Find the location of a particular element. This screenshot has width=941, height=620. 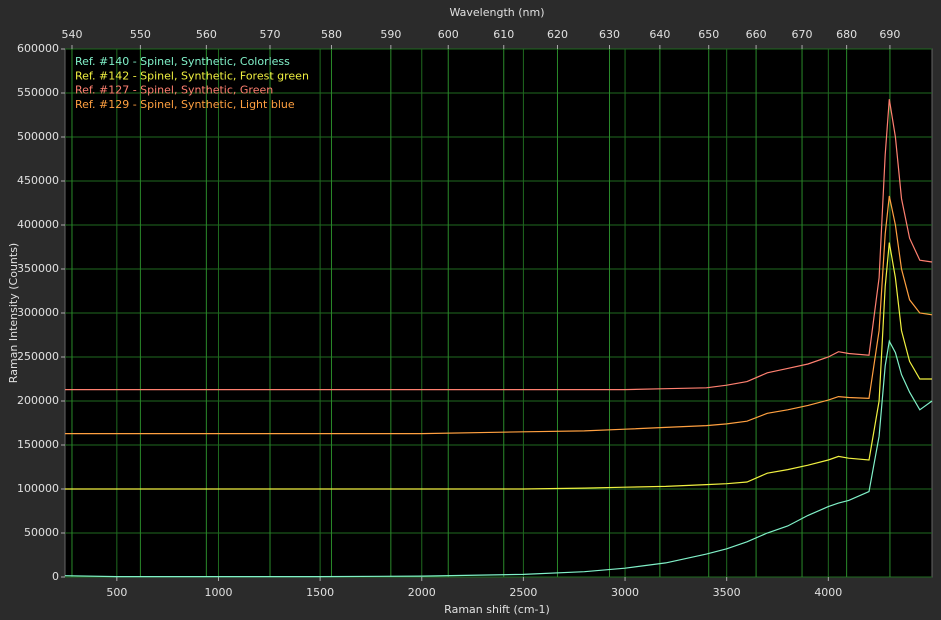

top-tick-label: 590 is located at coordinates (390, 34).